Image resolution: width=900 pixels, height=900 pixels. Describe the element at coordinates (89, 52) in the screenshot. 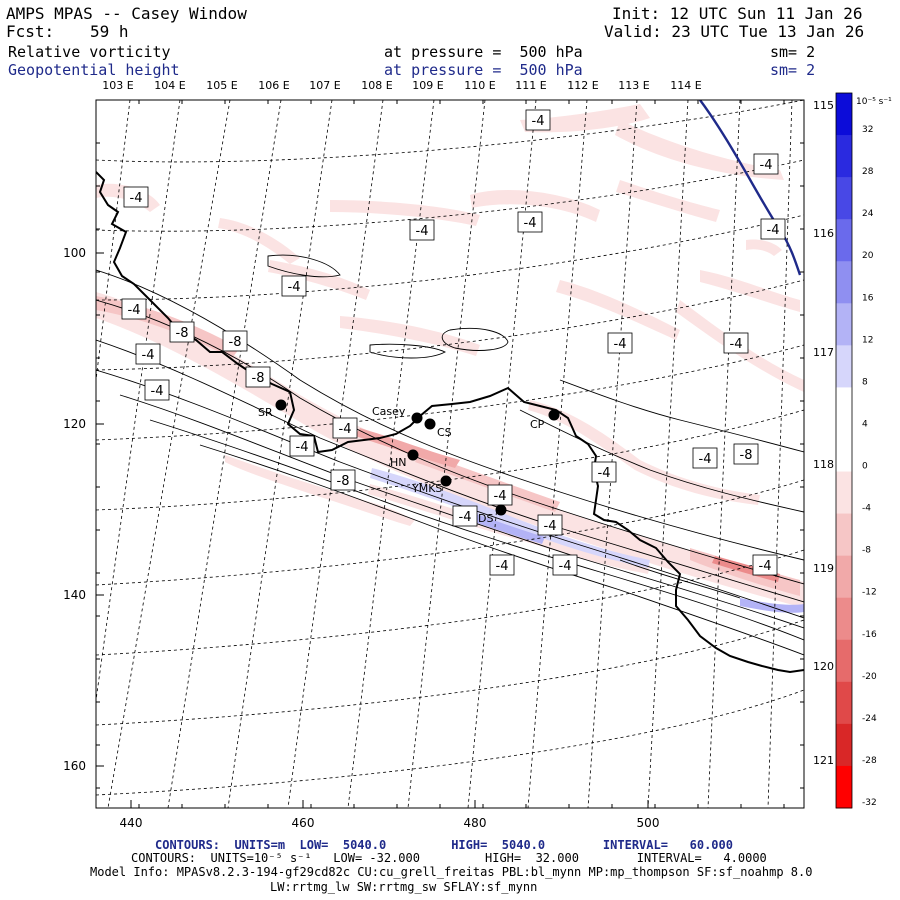

I see `field1-name: Relative vorticity` at that location.